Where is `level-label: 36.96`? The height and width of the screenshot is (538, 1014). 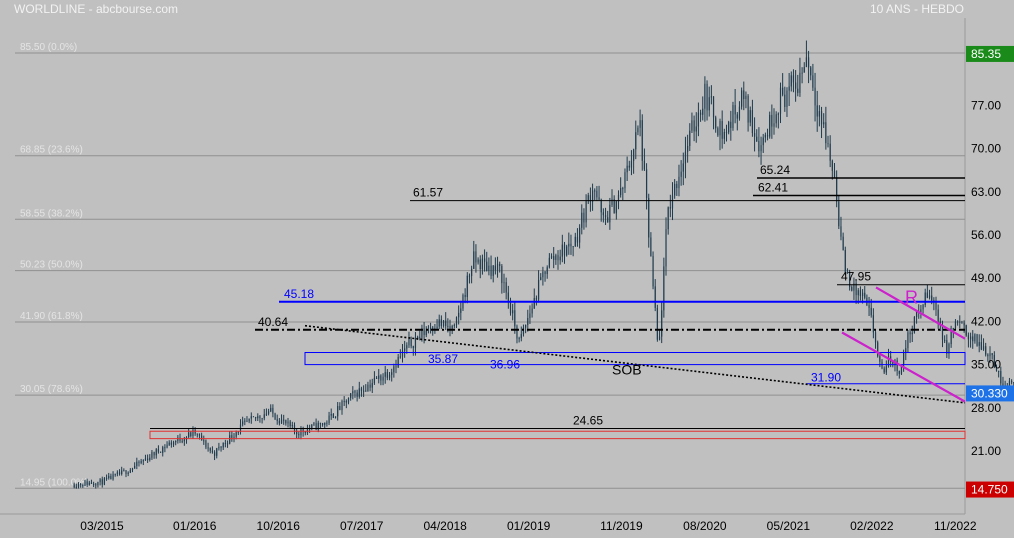
level-label: 36.96 is located at coordinates (505, 365).